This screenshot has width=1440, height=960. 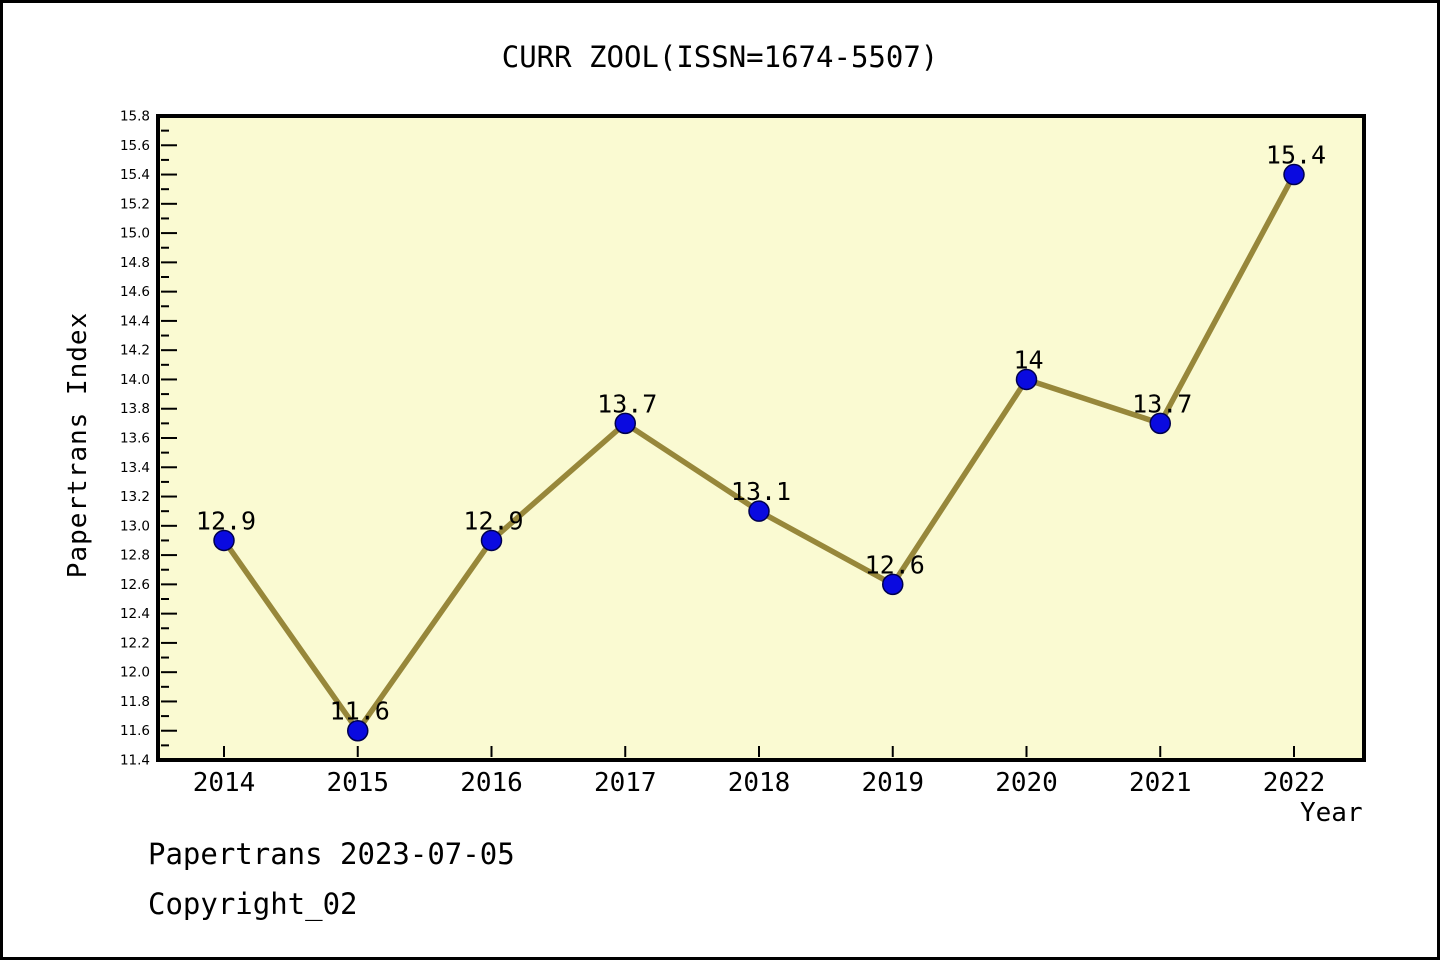 I want to click on y-tick-label: 15.2, so click(x=135, y=204).